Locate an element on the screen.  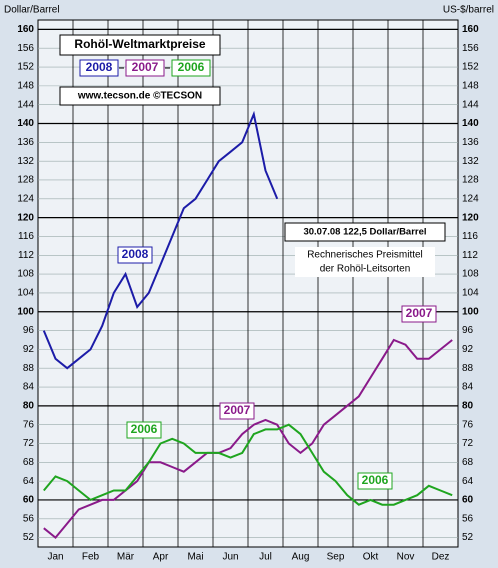
y-axis-label: Dollar/Barrel is located at coordinates (32, 10).